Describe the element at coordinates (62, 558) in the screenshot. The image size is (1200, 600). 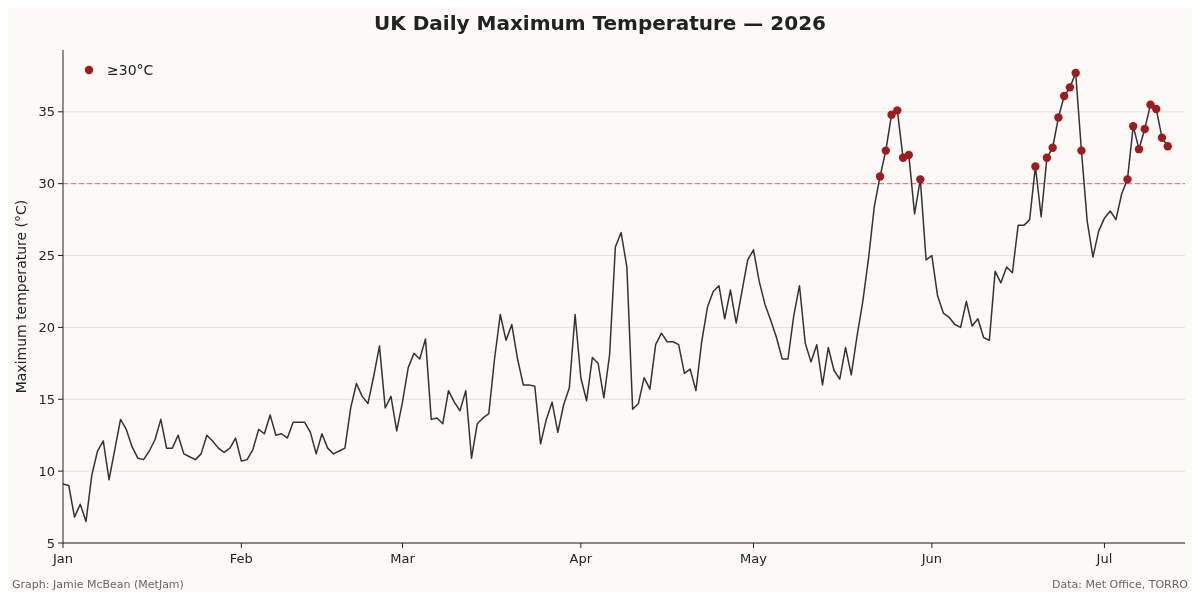
I see `x-tick-label: Jan` at that location.